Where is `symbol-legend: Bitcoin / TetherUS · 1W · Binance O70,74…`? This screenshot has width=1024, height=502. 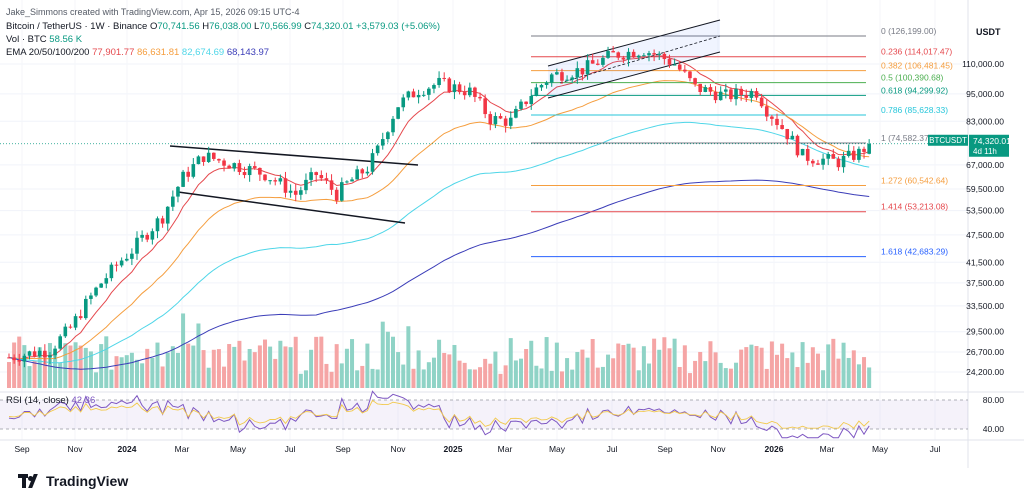
symbol-legend: Bitcoin / TetherUS · 1W · Binance O70,74… is located at coordinates (223, 27).